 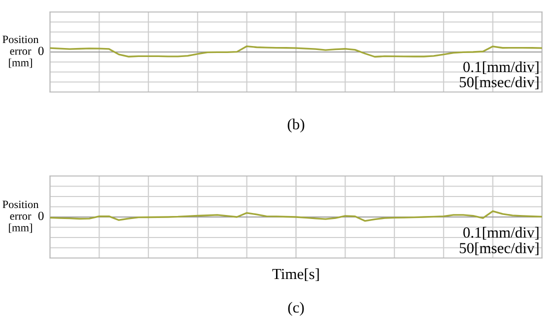 I want to click on x-axis-title: Time[s], so click(x=295, y=275).